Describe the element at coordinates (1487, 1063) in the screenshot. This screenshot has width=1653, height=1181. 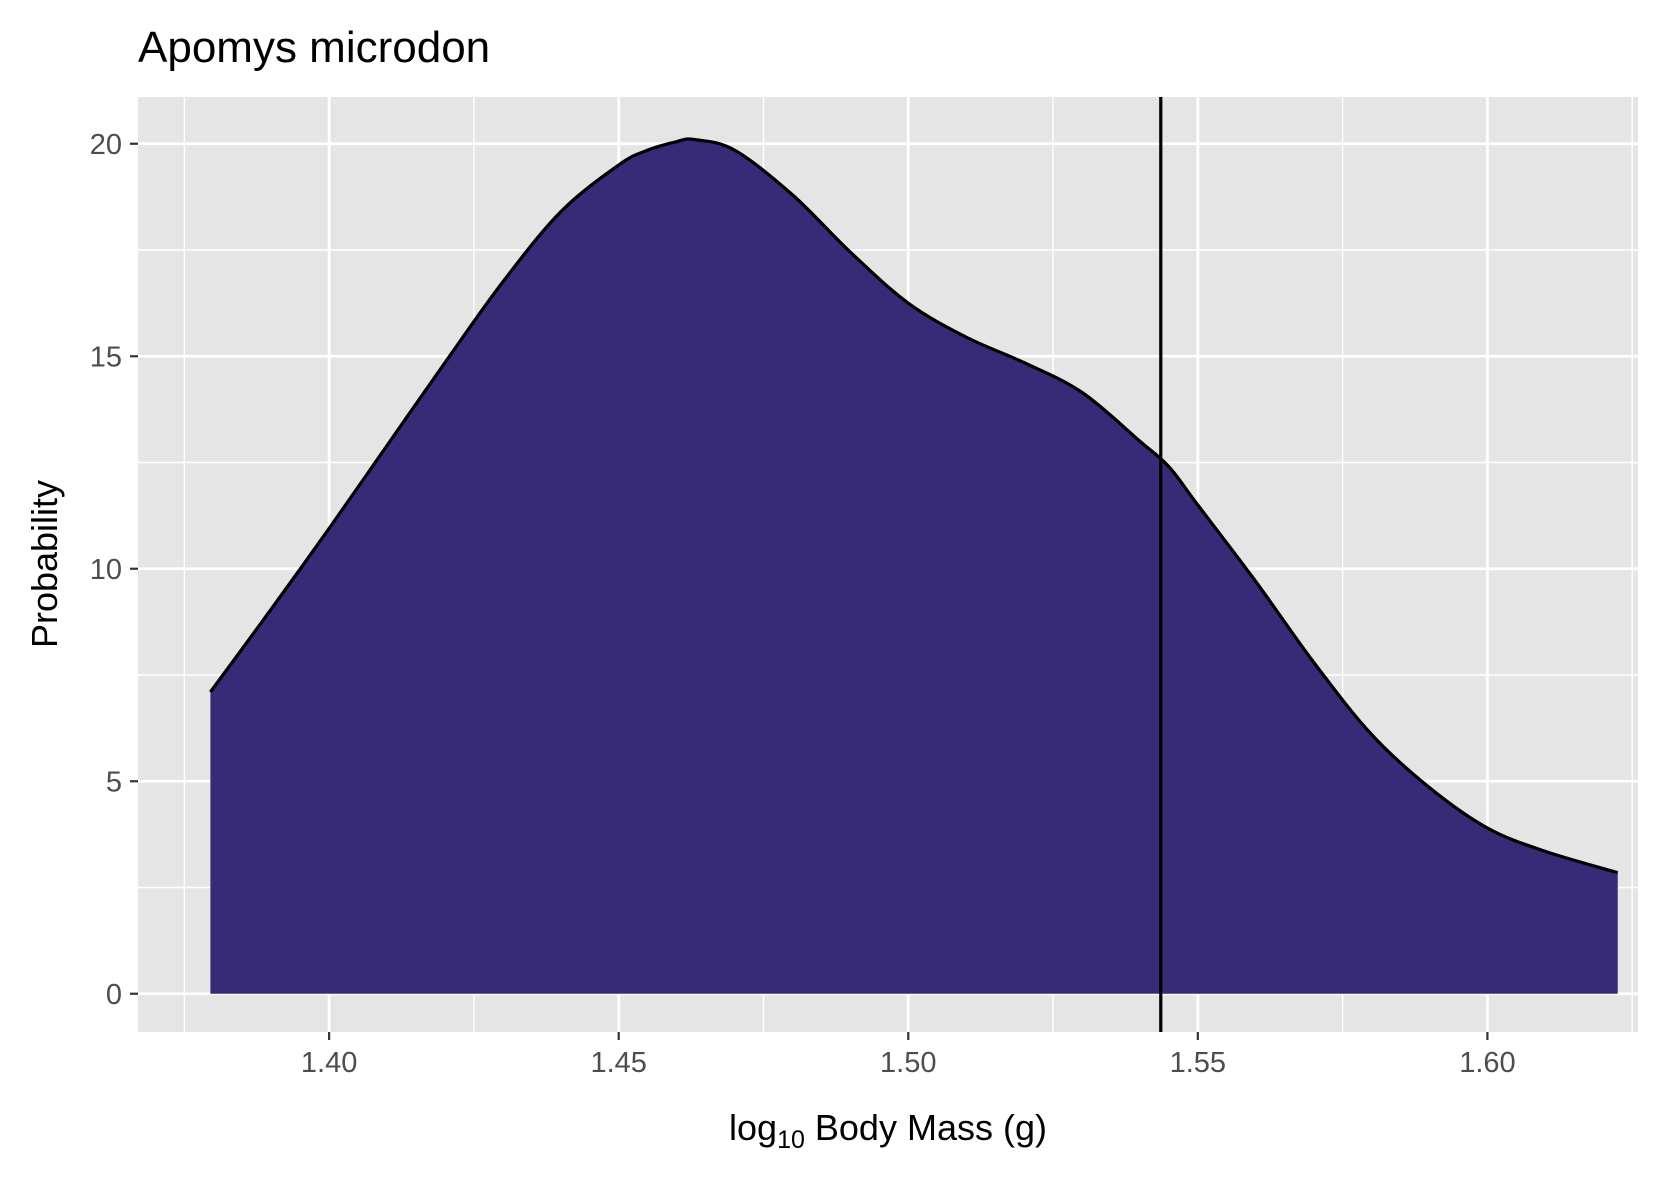
I see `x-tick-label: 1.60` at that location.